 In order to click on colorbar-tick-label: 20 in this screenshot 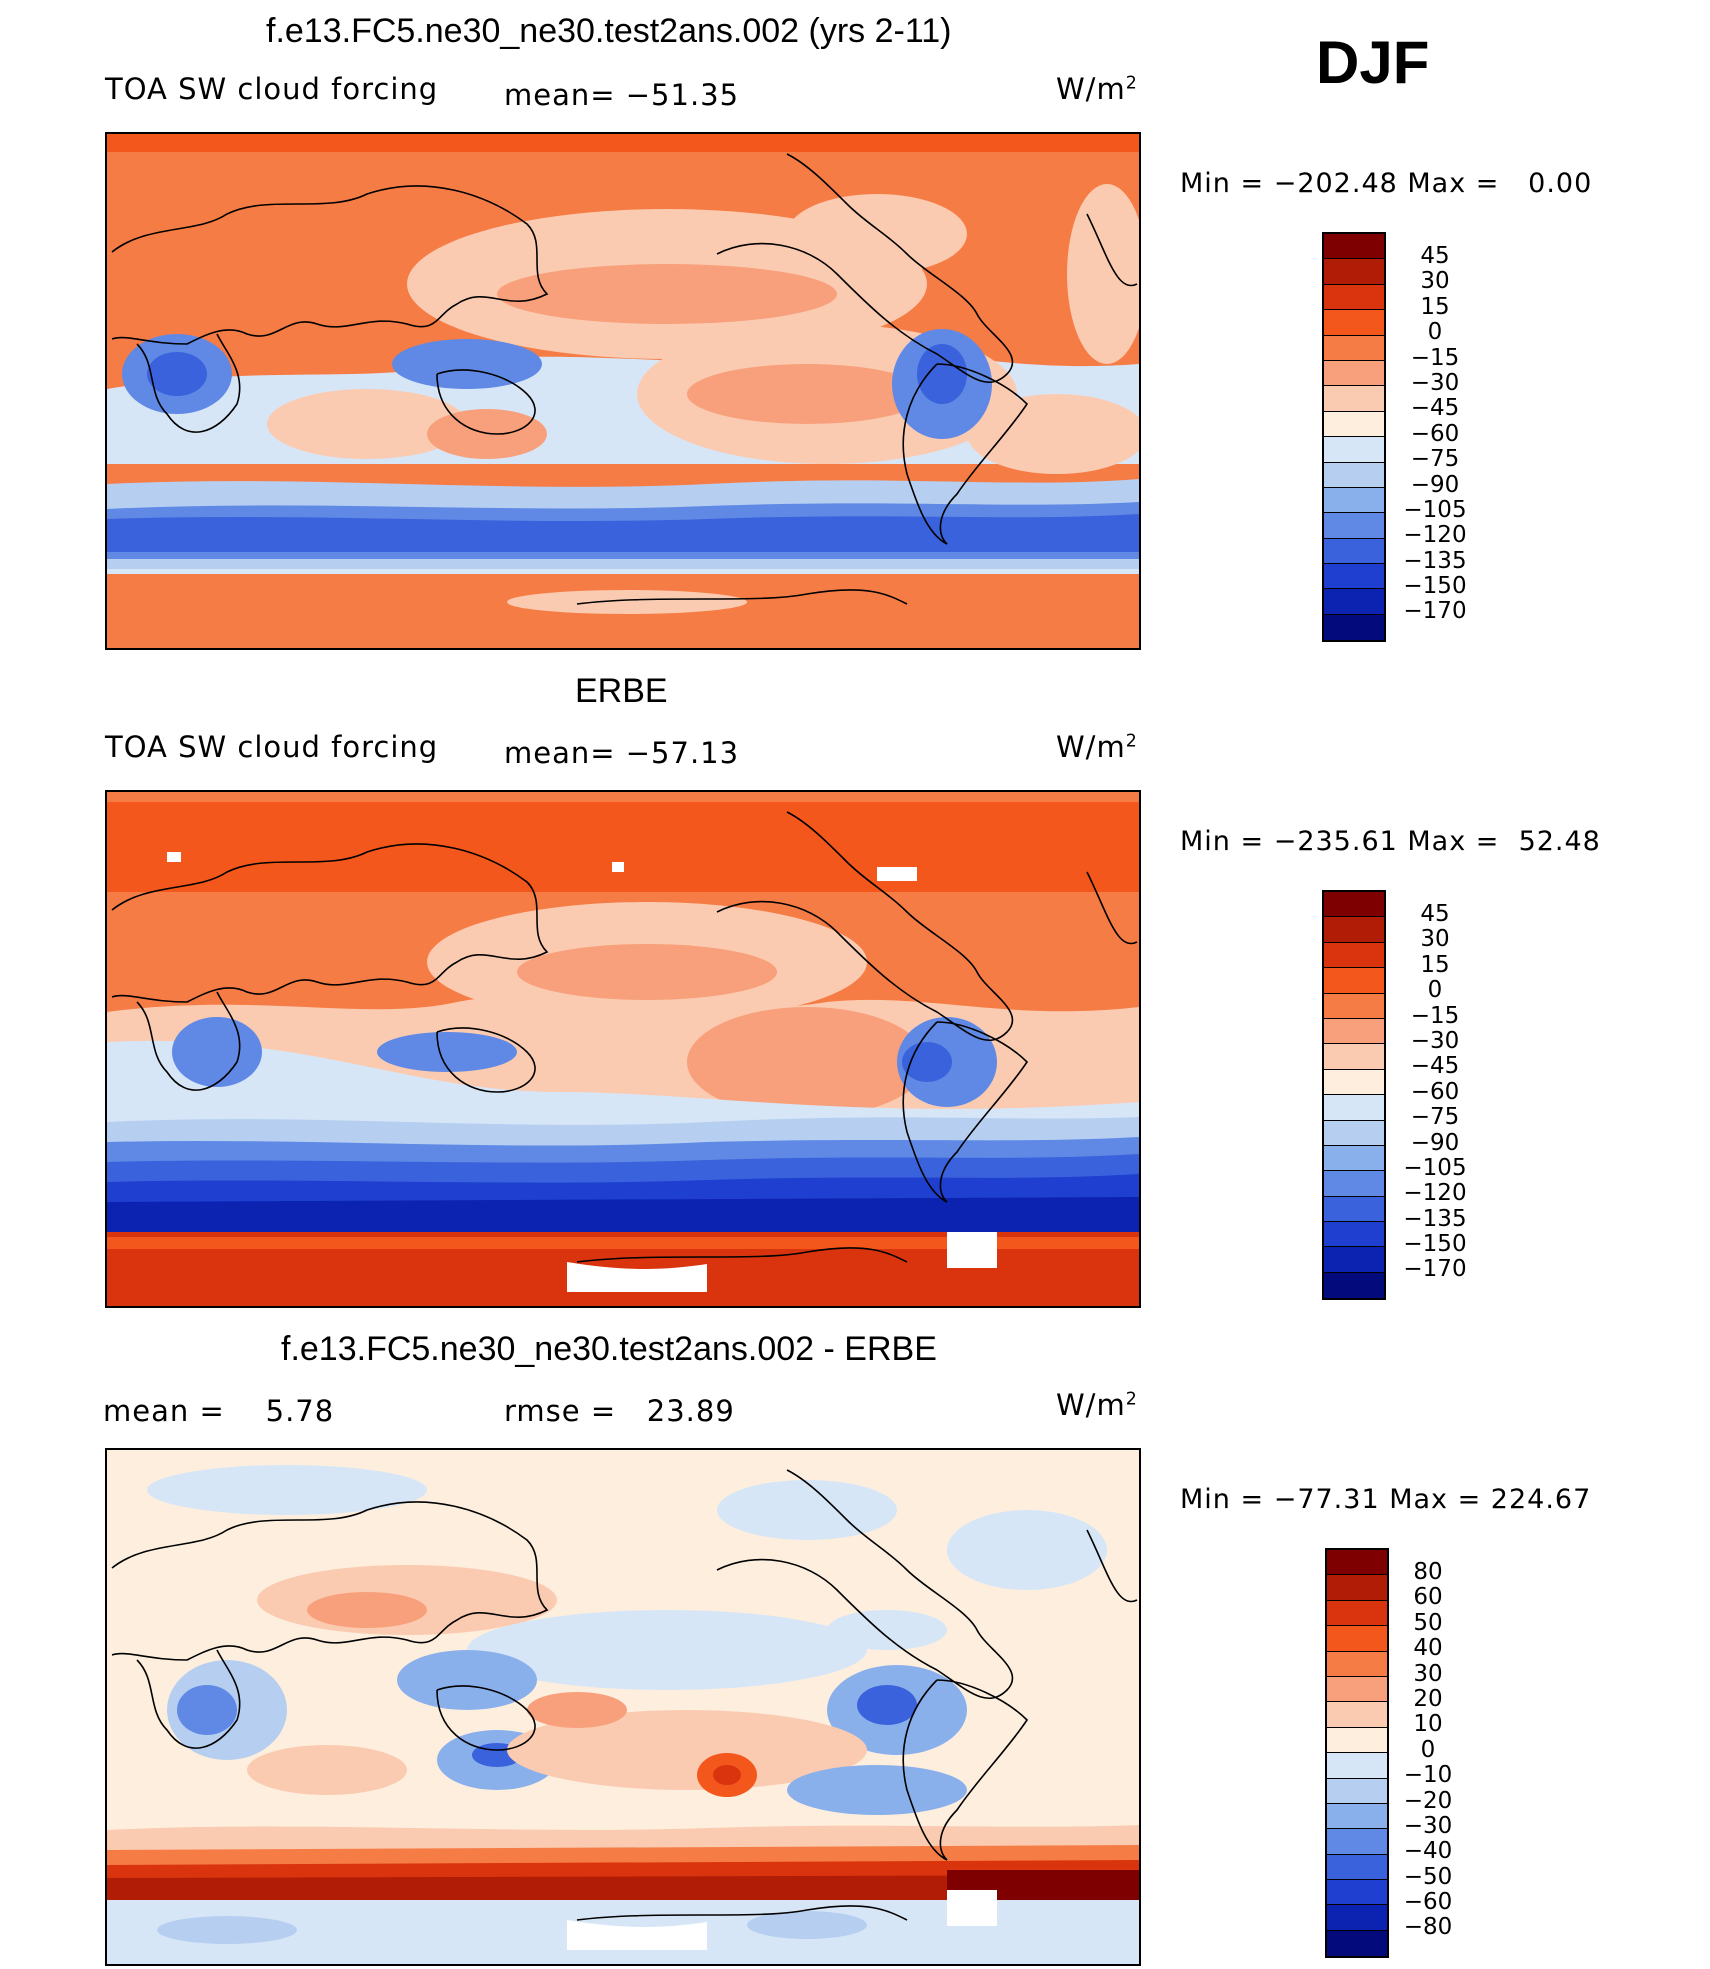, I will do `click(1428, 1698)`.